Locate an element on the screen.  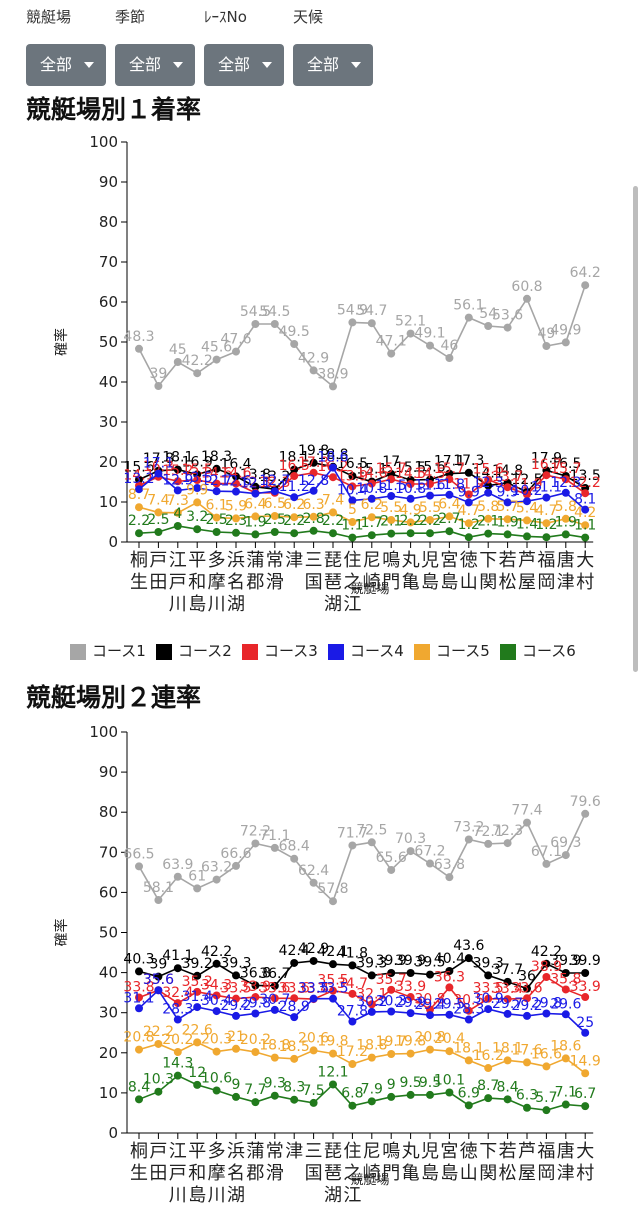
data-label: 30.3 is located at coordinates (391, 1001).